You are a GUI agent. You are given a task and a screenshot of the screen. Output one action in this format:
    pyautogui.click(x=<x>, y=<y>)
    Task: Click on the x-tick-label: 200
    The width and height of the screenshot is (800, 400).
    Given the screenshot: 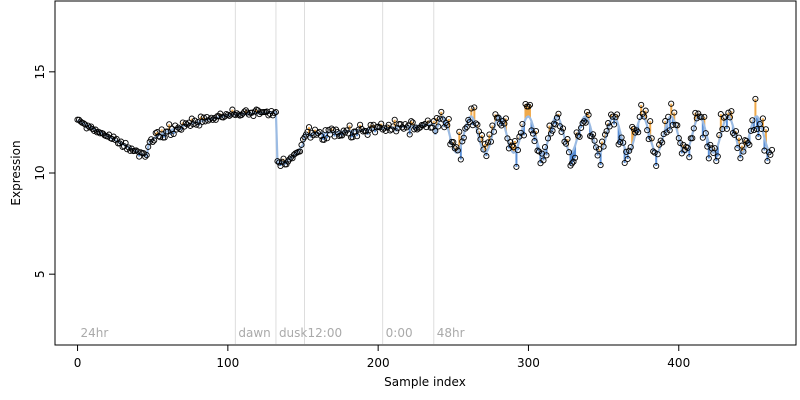 What is the action you would take?
    pyautogui.click(x=378, y=363)
    